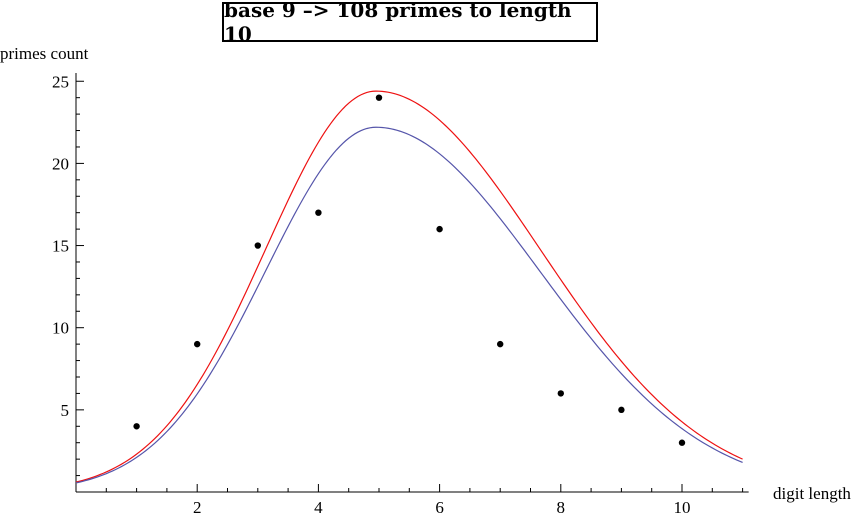 This screenshot has width=867, height=521. What do you see at coordinates (60, 246) in the screenshot?
I see `y-tick-label: 15` at bounding box center [60, 246].